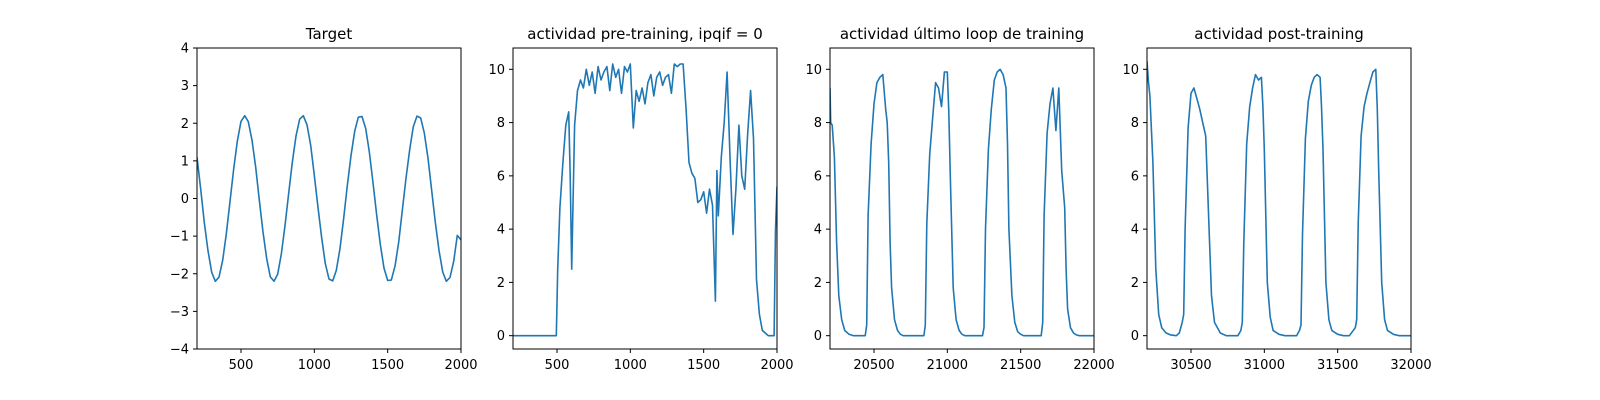 The height and width of the screenshot is (400, 1600). I want to click on x-tick-label: 21000, so click(947, 365).